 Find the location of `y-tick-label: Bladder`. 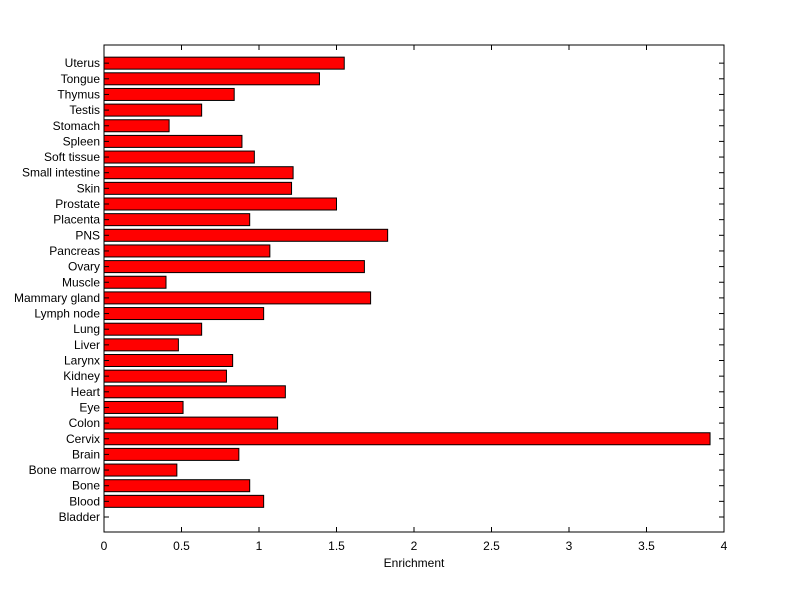

y-tick-label: Bladder is located at coordinates (79, 517).